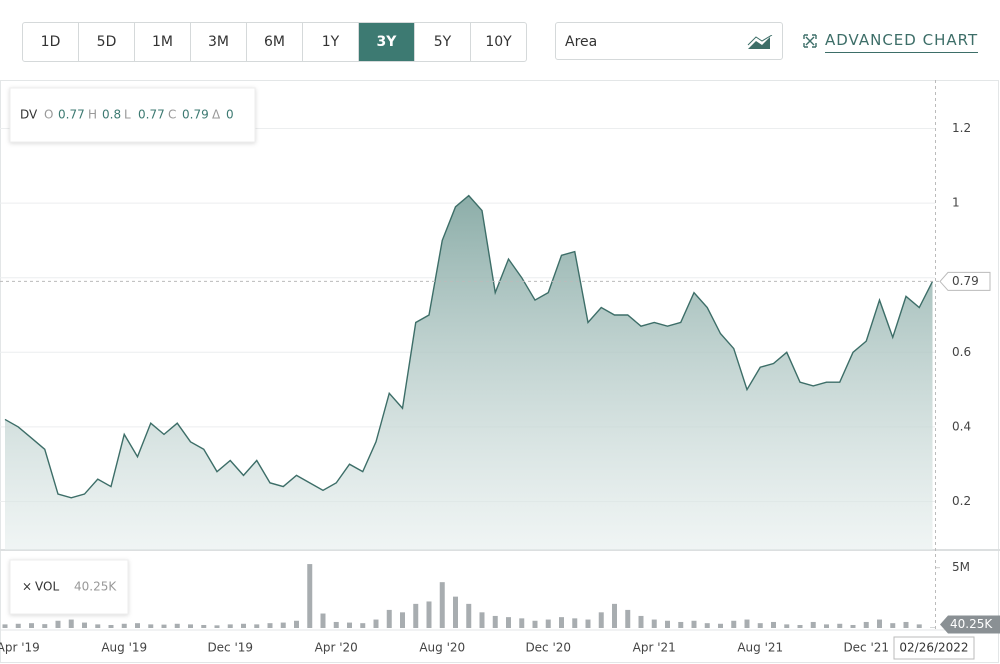 This screenshot has width=1000, height=664. What do you see at coordinates (107, 42) in the screenshot?
I see `range-button: 5D` at bounding box center [107, 42].